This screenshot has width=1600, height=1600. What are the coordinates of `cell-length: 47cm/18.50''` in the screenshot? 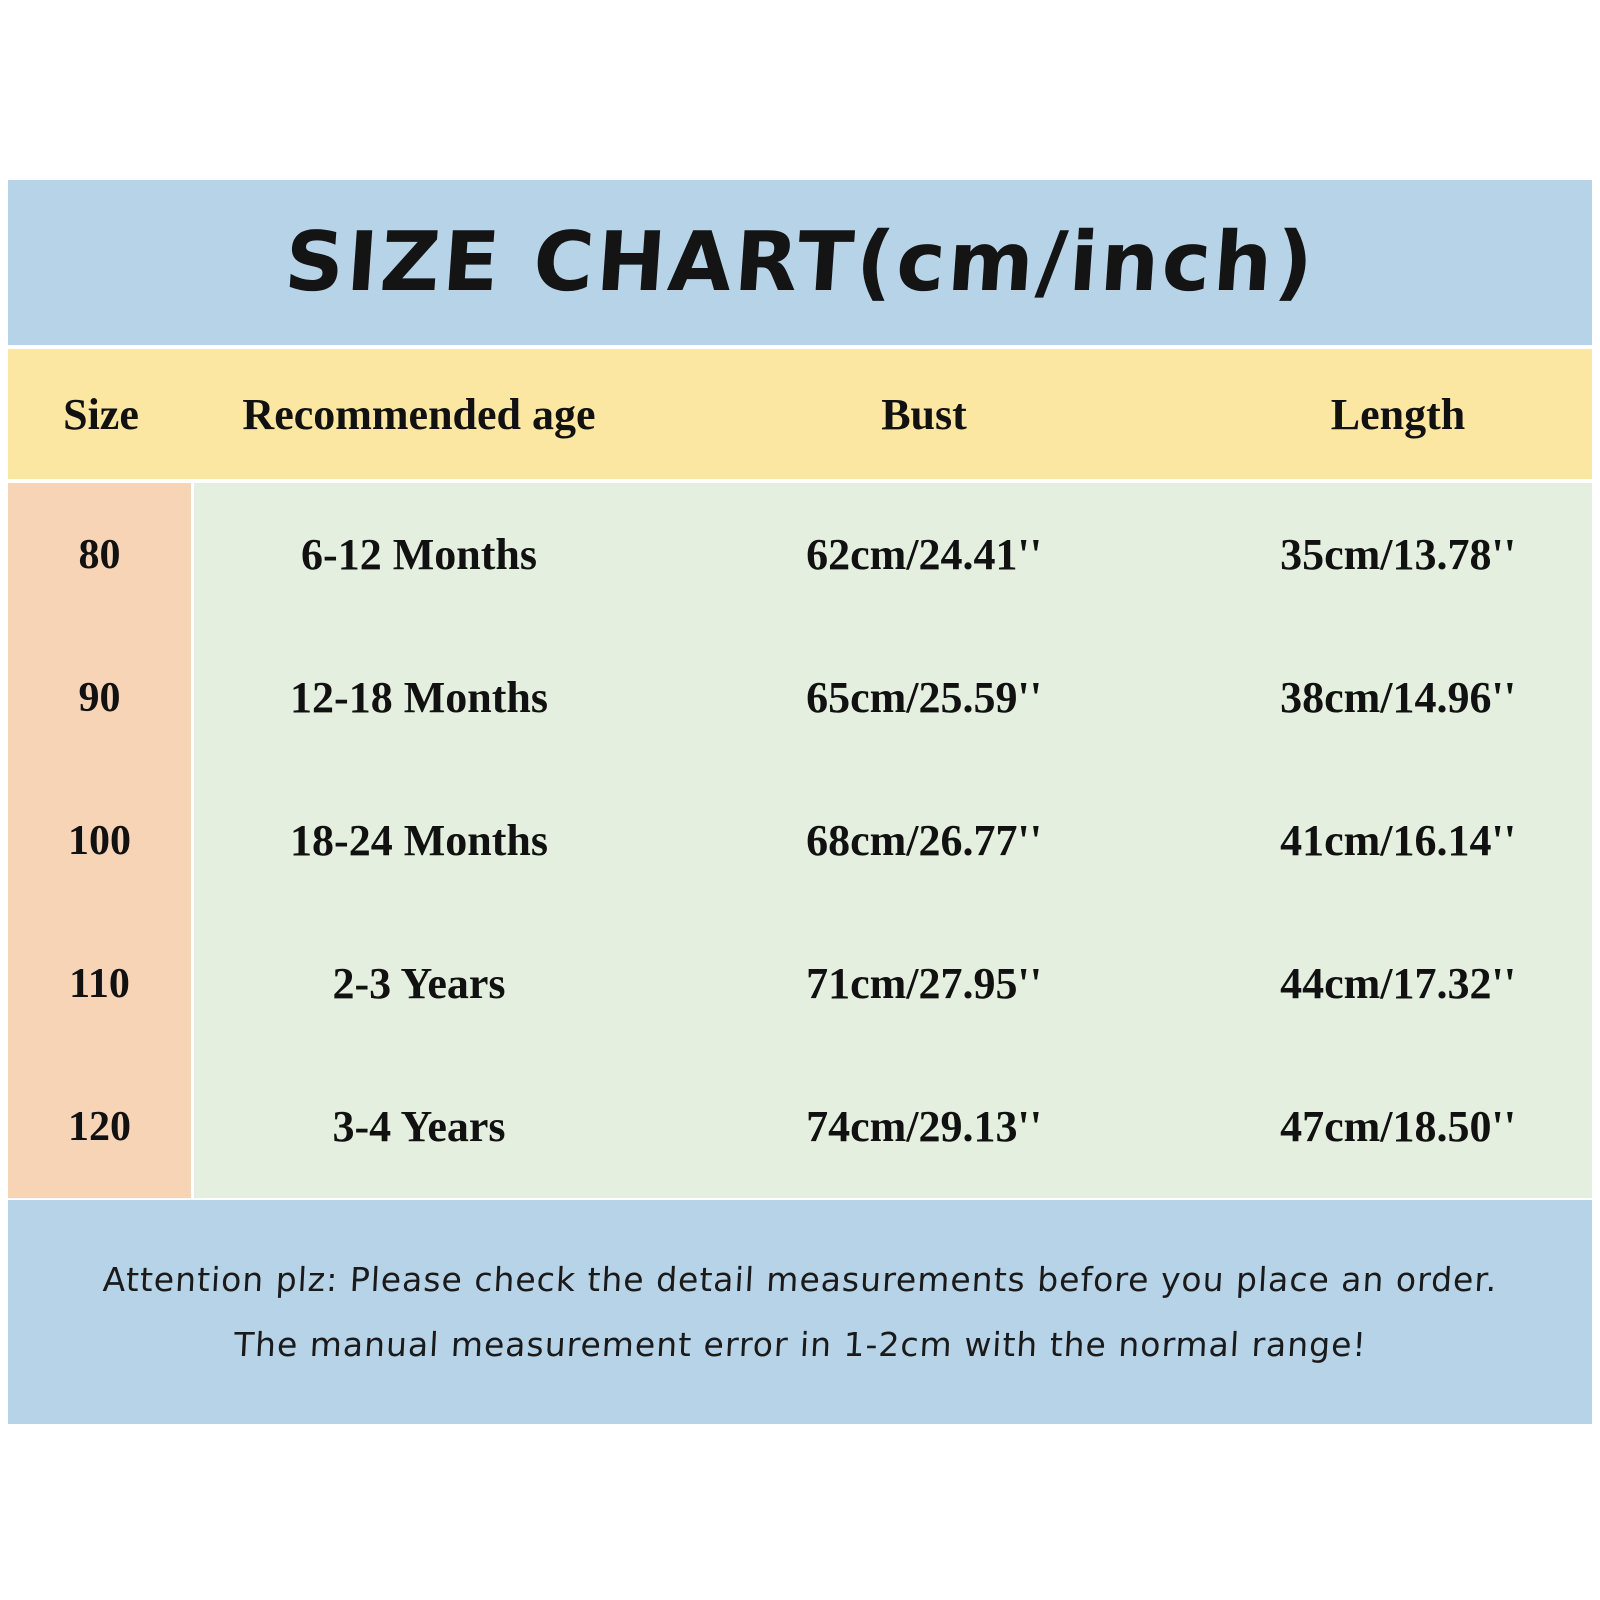 It's located at (1398, 1126).